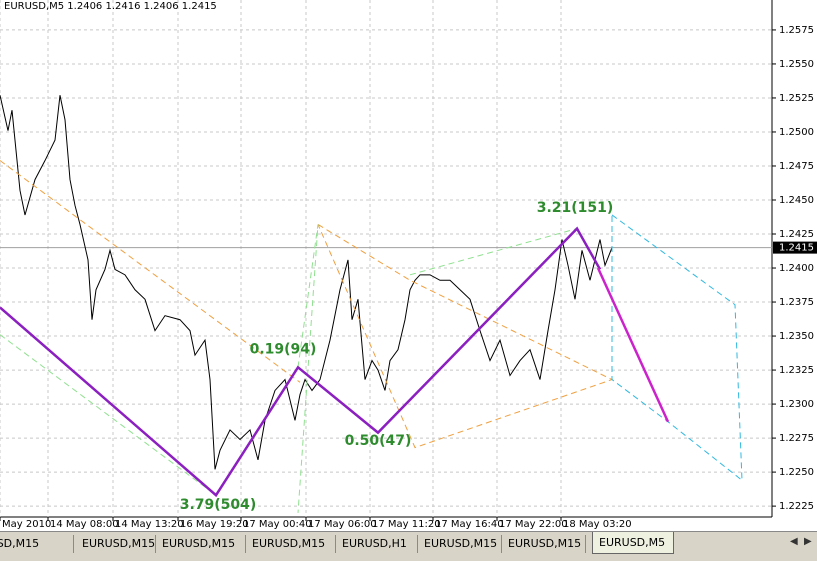 The image size is (817, 561). What do you see at coordinates (796, 132) in the screenshot?
I see `y-tick-label: 1.2500` at bounding box center [796, 132].